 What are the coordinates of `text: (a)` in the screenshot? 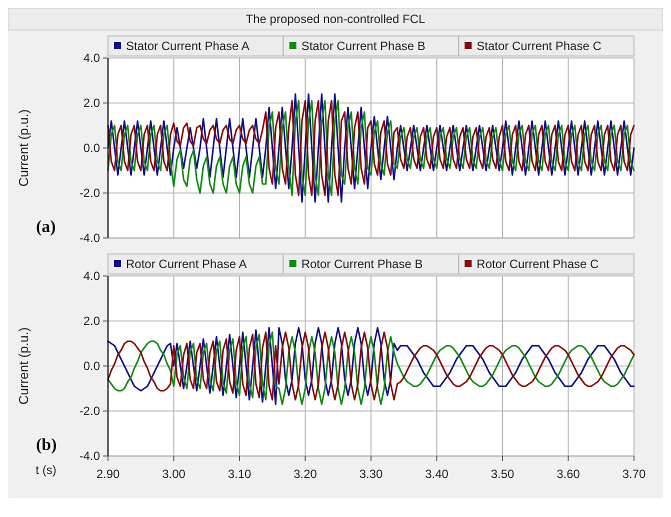 It's located at (46, 226).